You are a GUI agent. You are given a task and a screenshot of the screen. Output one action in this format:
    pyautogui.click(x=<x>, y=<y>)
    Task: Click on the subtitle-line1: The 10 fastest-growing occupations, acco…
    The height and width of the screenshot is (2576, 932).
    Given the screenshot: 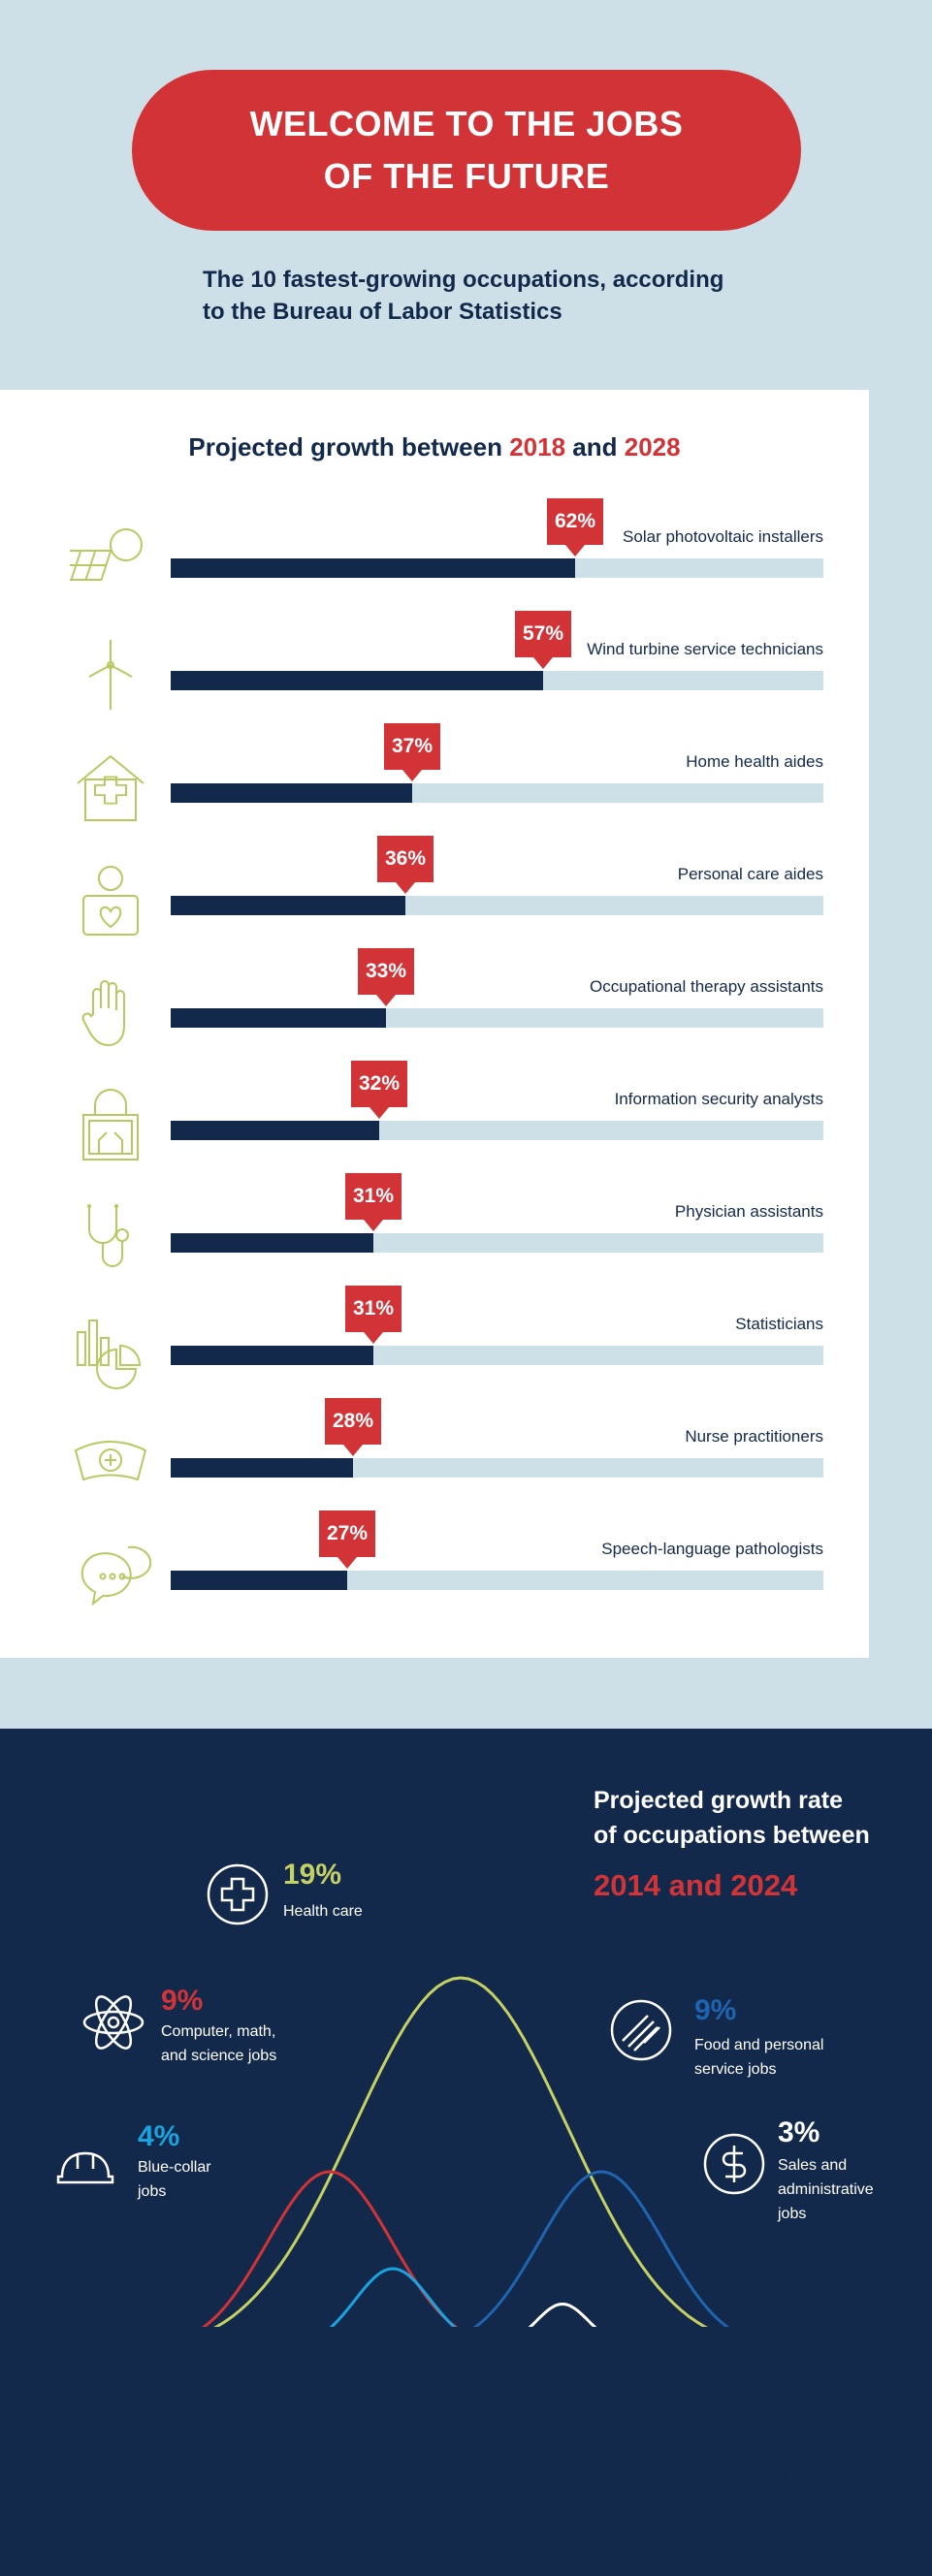 What is the action you would take?
    pyautogui.click(x=463, y=280)
    